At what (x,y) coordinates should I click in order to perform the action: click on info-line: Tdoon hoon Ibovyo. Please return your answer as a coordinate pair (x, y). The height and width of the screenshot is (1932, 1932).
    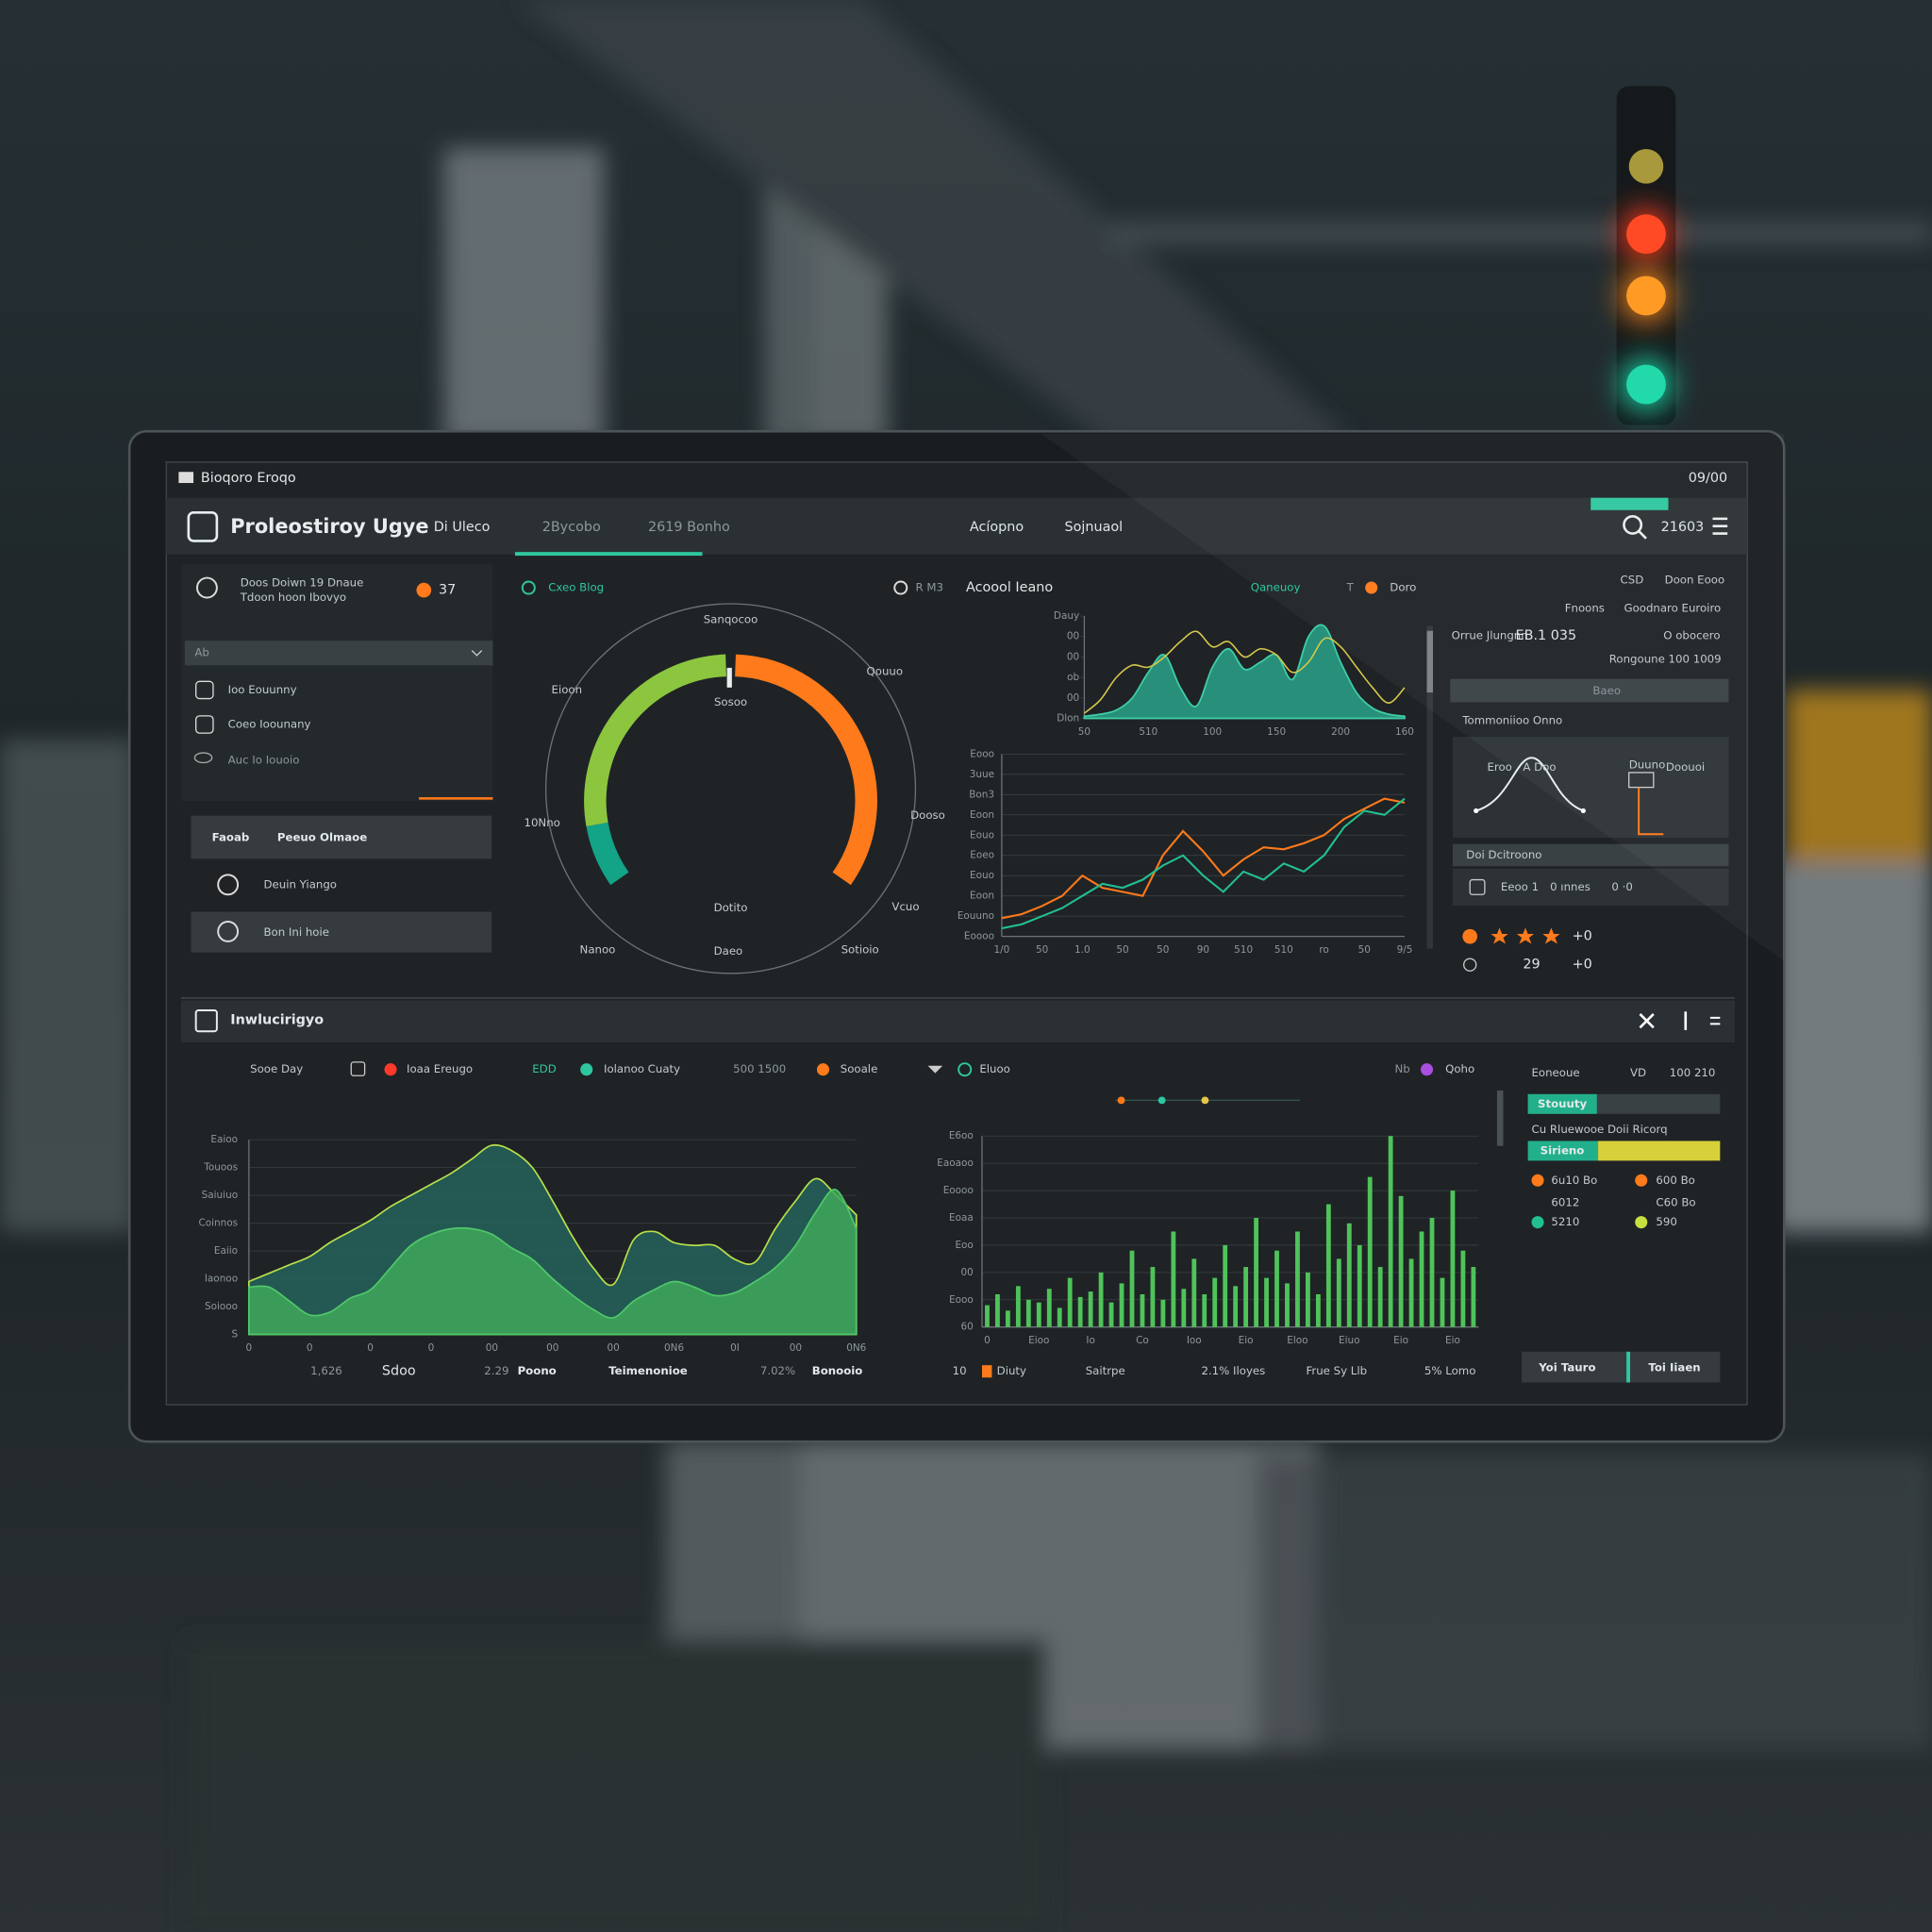
    Looking at the image, I should click on (293, 598).